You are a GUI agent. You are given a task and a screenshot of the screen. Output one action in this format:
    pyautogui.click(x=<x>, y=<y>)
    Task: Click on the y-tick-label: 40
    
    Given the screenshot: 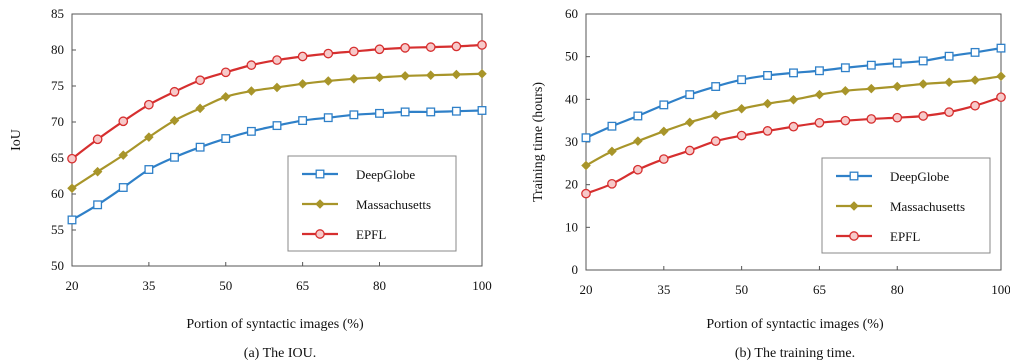 What is the action you would take?
    pyautogui.click(x=571, y=98)
    